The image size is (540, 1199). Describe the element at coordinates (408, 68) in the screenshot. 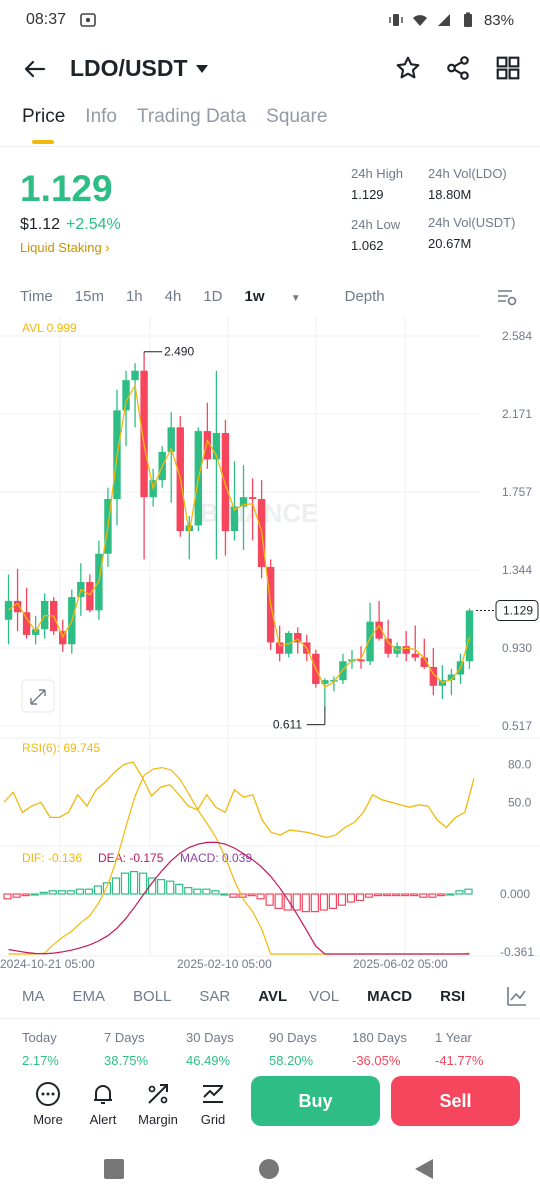

I see `star-icon` at that location.